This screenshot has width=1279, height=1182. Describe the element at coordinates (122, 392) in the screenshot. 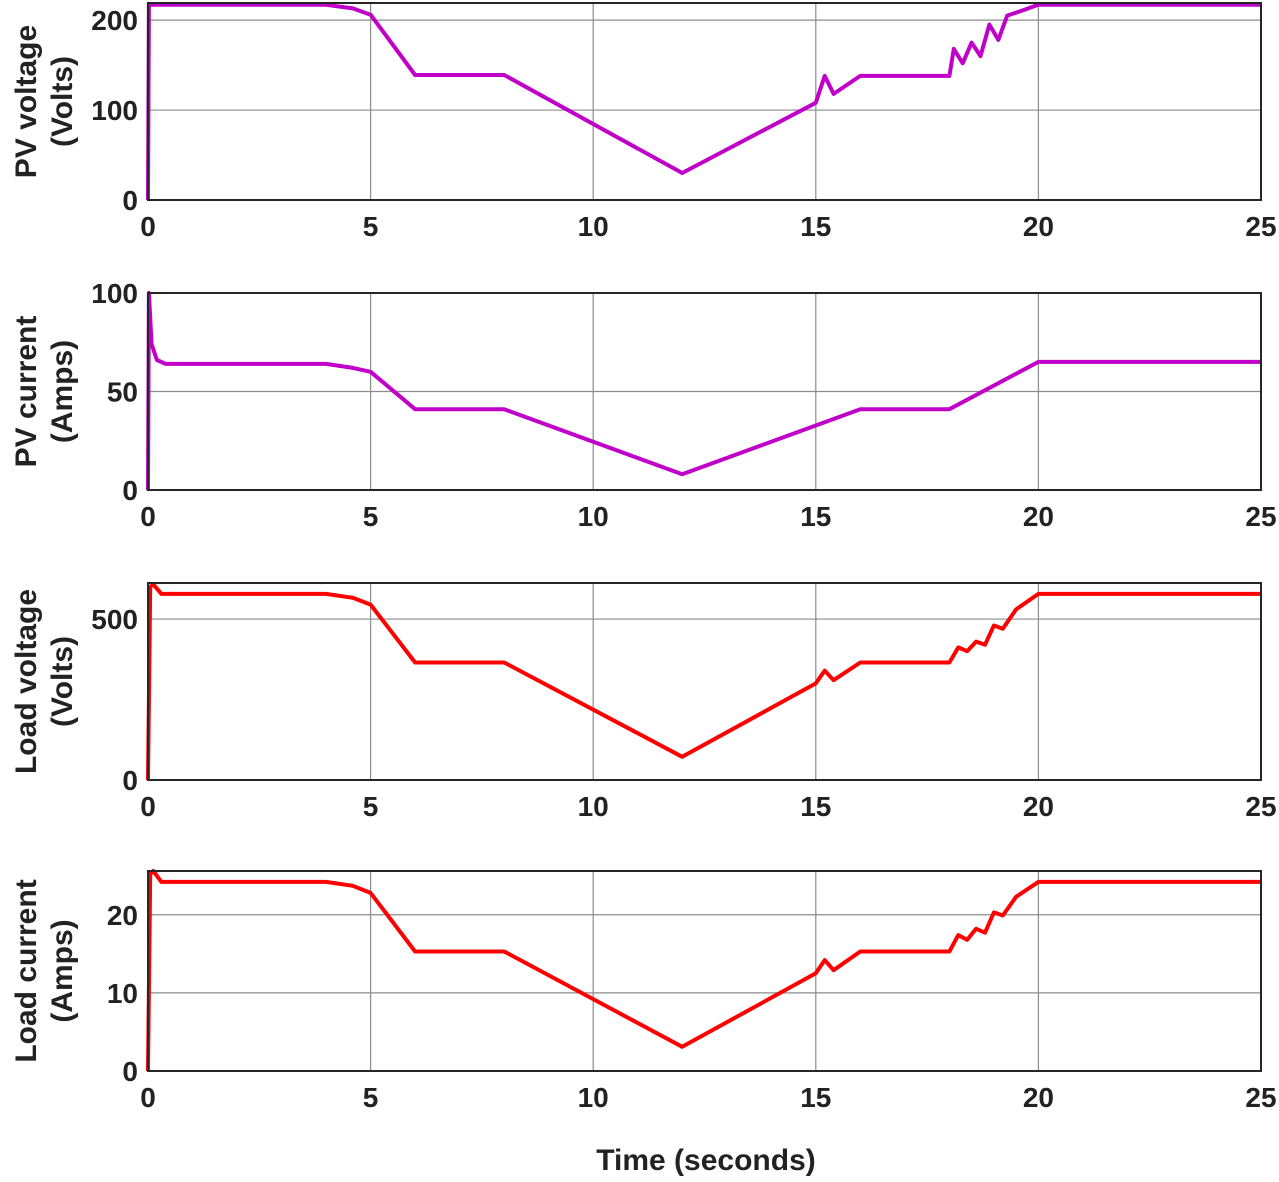

I see `y-tick-label: 50` at that location.